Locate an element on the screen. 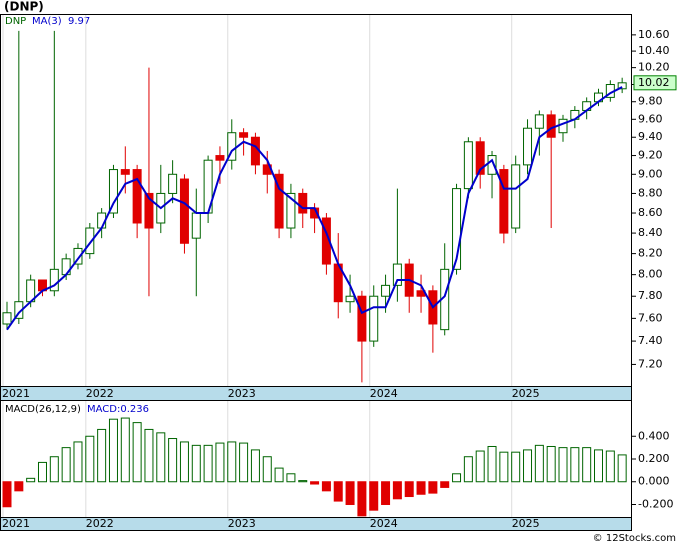 The width and height of the screenshot is (680, 546). macd-title: MACD(26,12,9) is located at coordinates (43, 409).